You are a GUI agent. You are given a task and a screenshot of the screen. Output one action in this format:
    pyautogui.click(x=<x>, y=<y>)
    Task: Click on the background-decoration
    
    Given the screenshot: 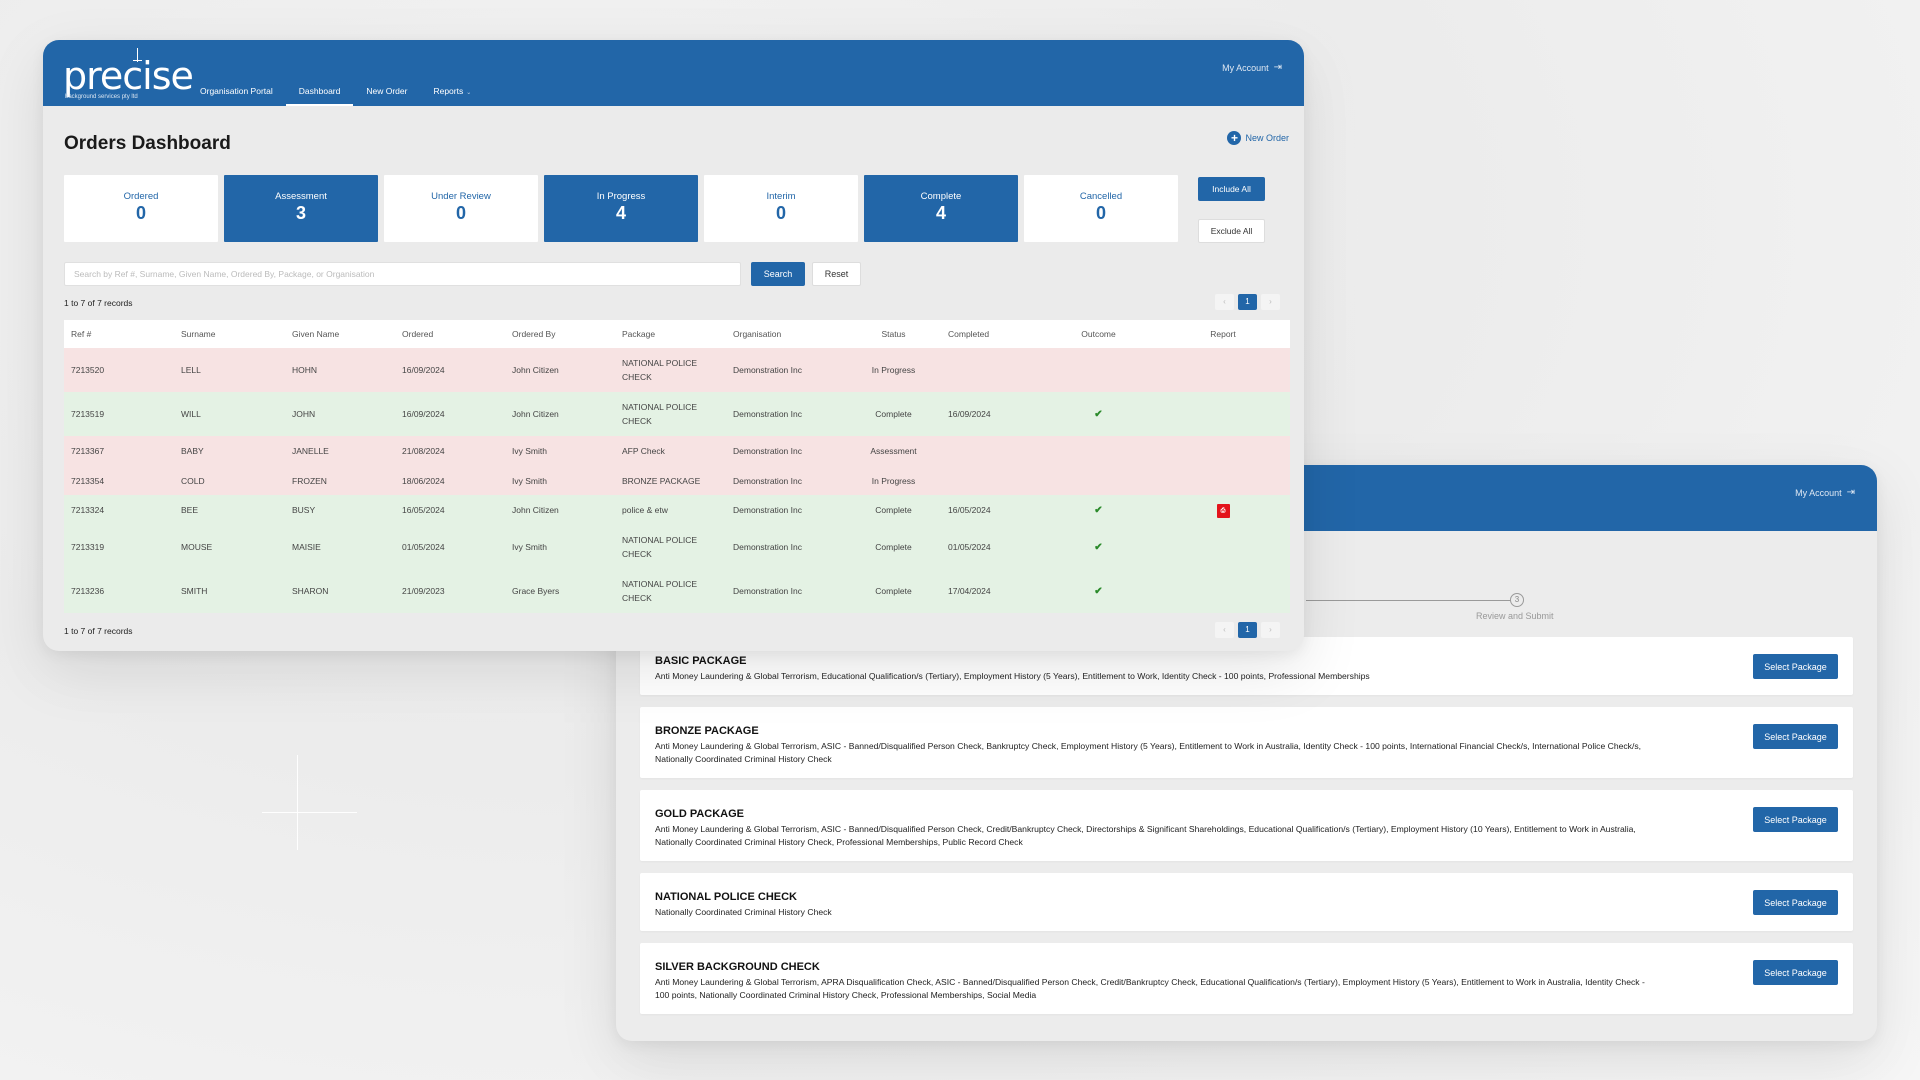 What is the action you would take?
    pyautogui.click(x=297, y=802)
    